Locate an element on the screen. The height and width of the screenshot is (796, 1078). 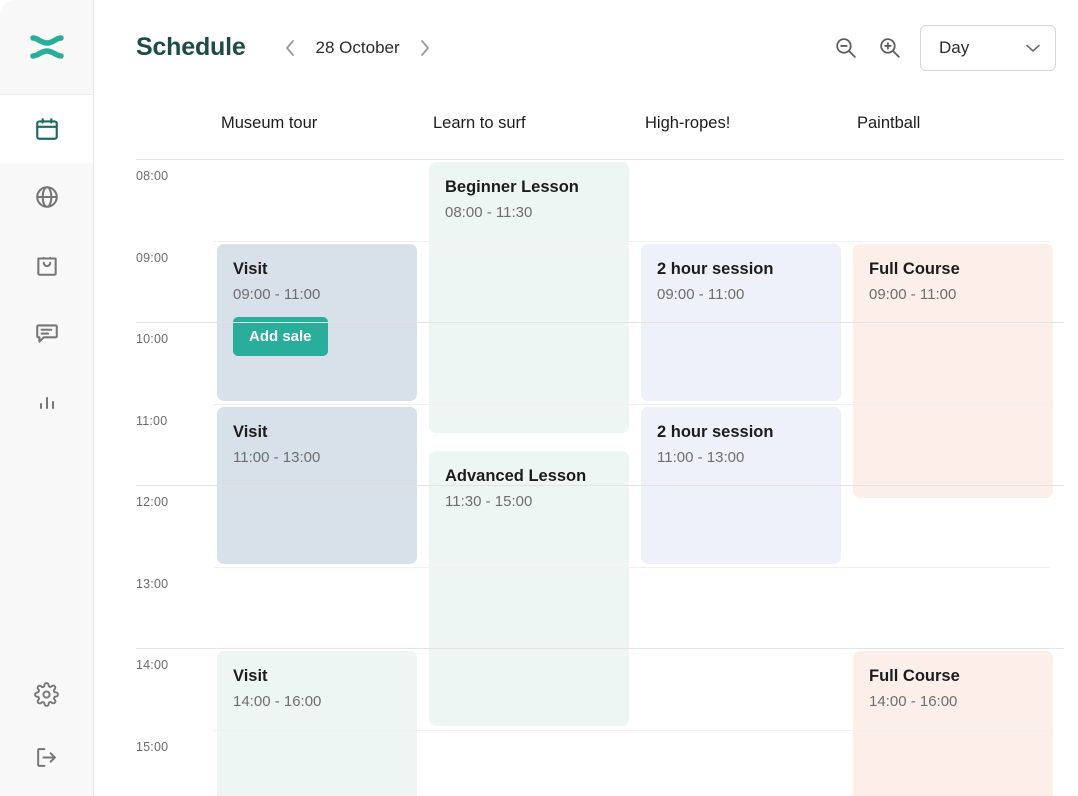
event-fullcourse-1400: Full Course 14:00 - 16:00 is located at coordinates (953, 723).